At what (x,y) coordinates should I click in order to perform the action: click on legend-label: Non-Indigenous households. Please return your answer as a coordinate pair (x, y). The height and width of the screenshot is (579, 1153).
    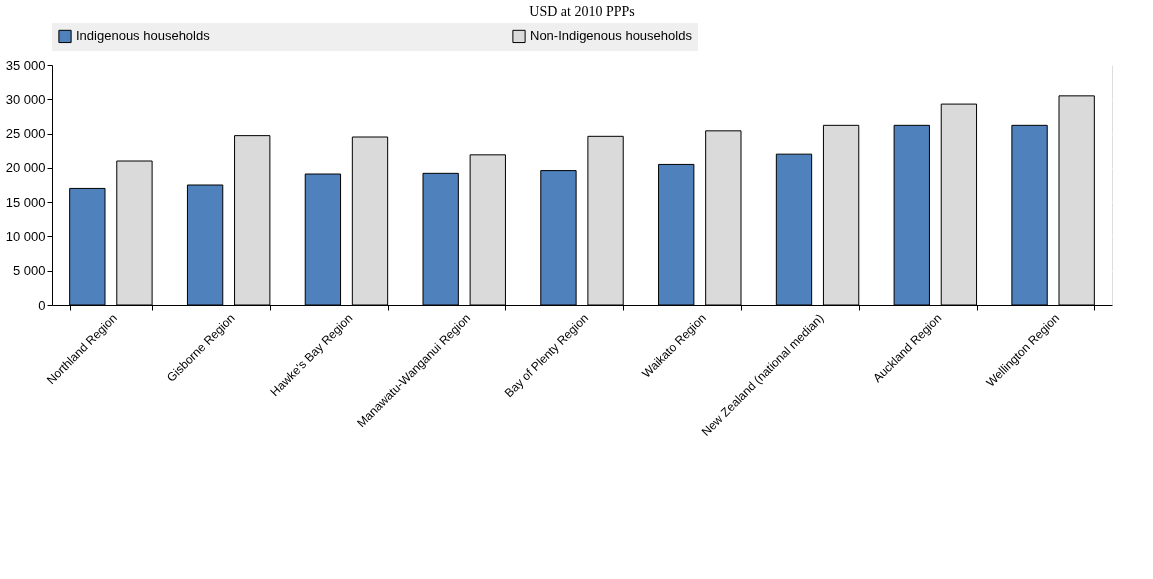
    Looking at the image, I should click on (611, 36).